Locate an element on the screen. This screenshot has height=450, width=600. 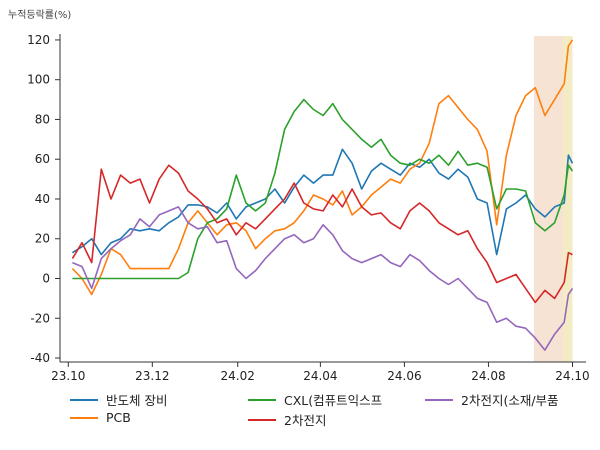
legend-label: 2차전지 is located at coordinates (305, 420).